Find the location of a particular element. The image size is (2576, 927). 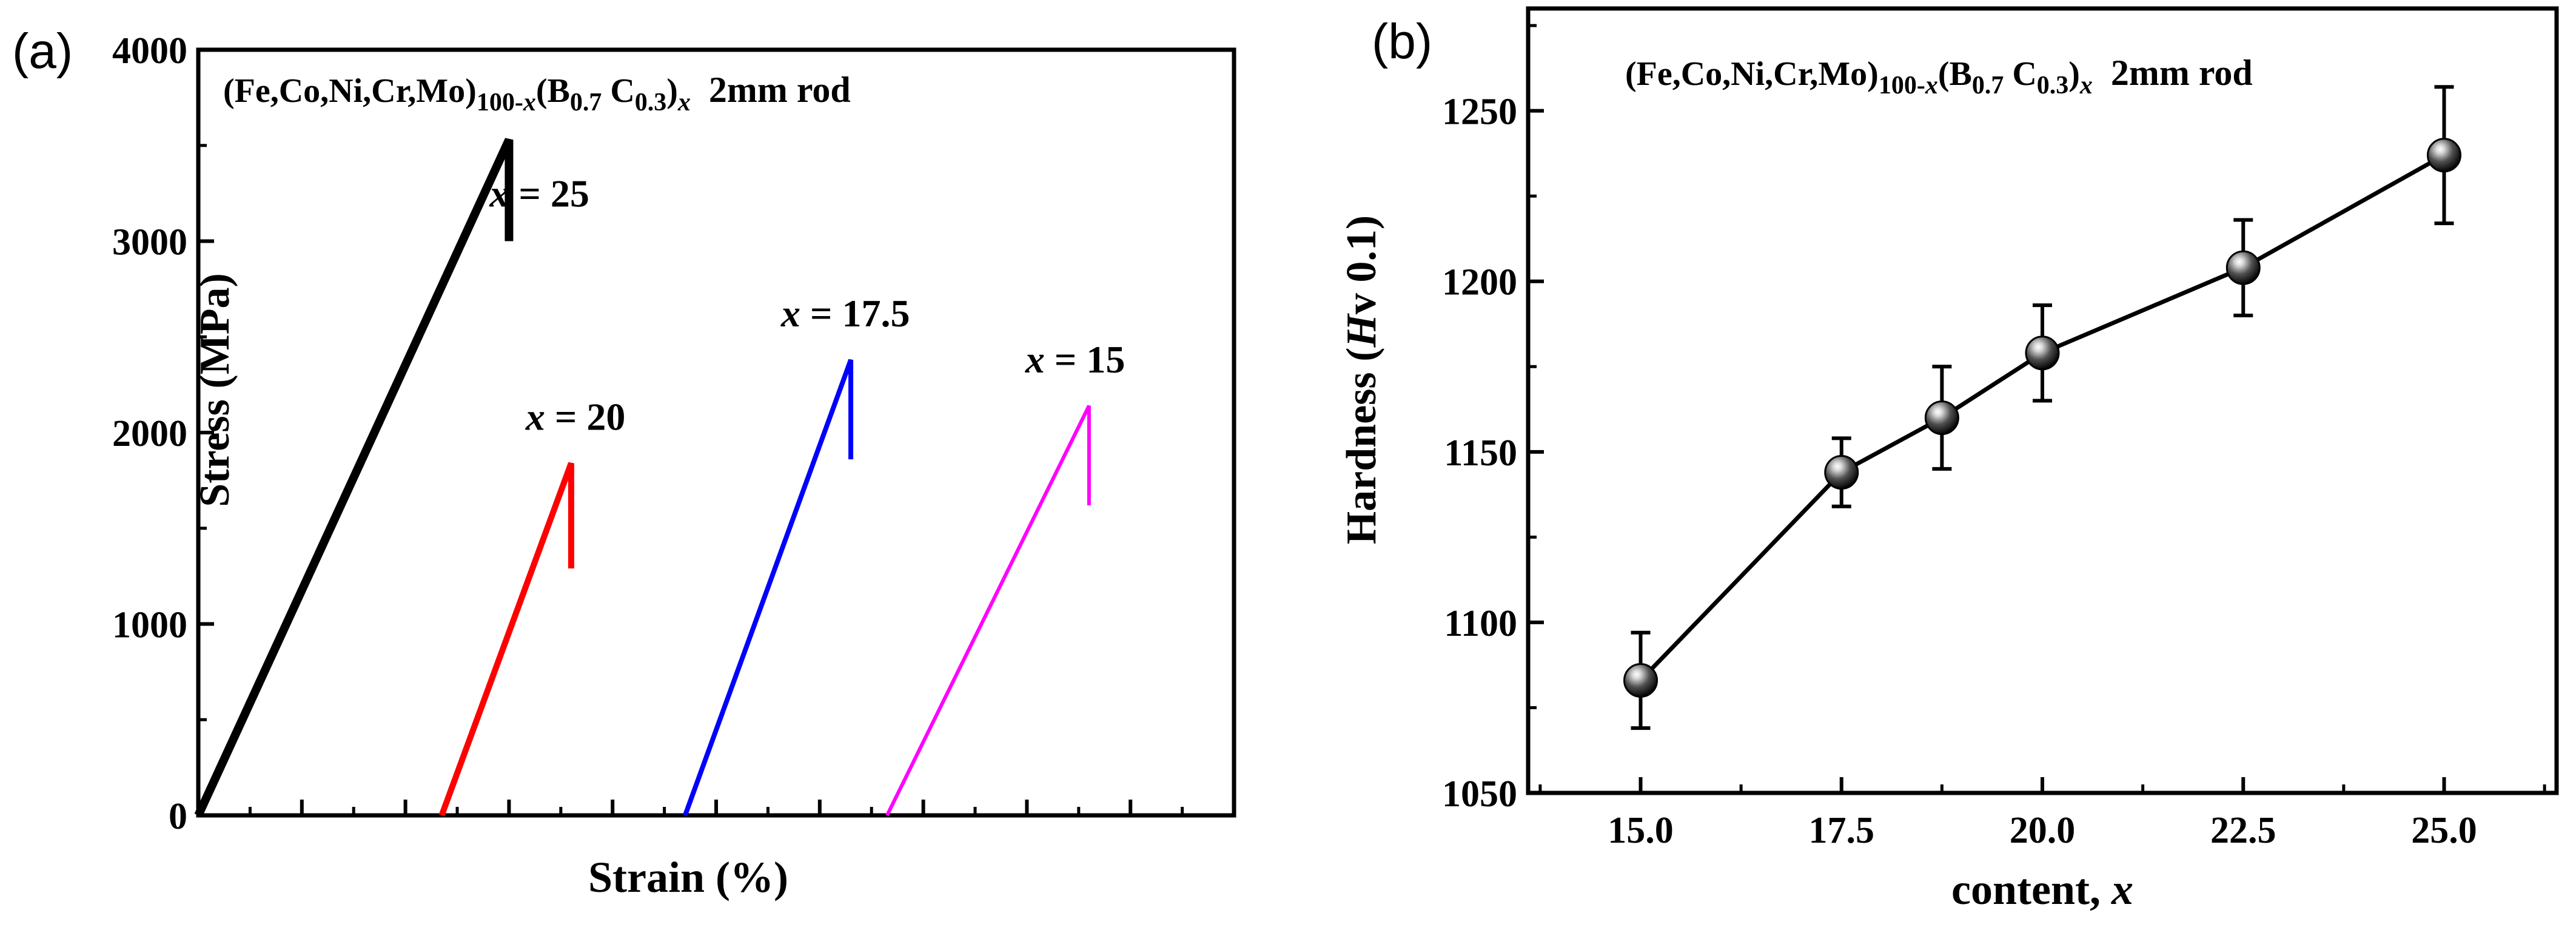

panel-b-x-axis-label: content, x is located at coordinates (2042, 889).